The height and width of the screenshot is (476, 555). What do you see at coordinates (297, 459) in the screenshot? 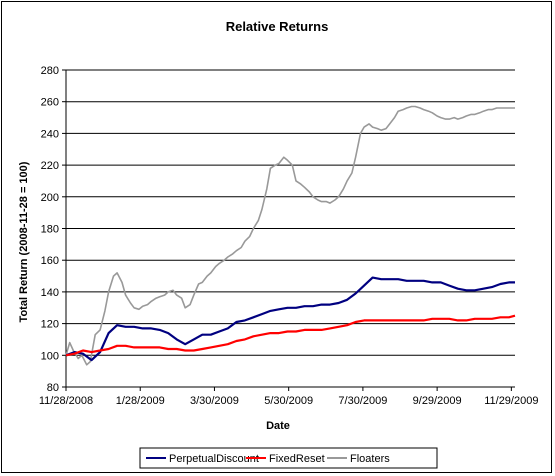
I see `legend-label: FixedReset` at bounding box center [297, 459].